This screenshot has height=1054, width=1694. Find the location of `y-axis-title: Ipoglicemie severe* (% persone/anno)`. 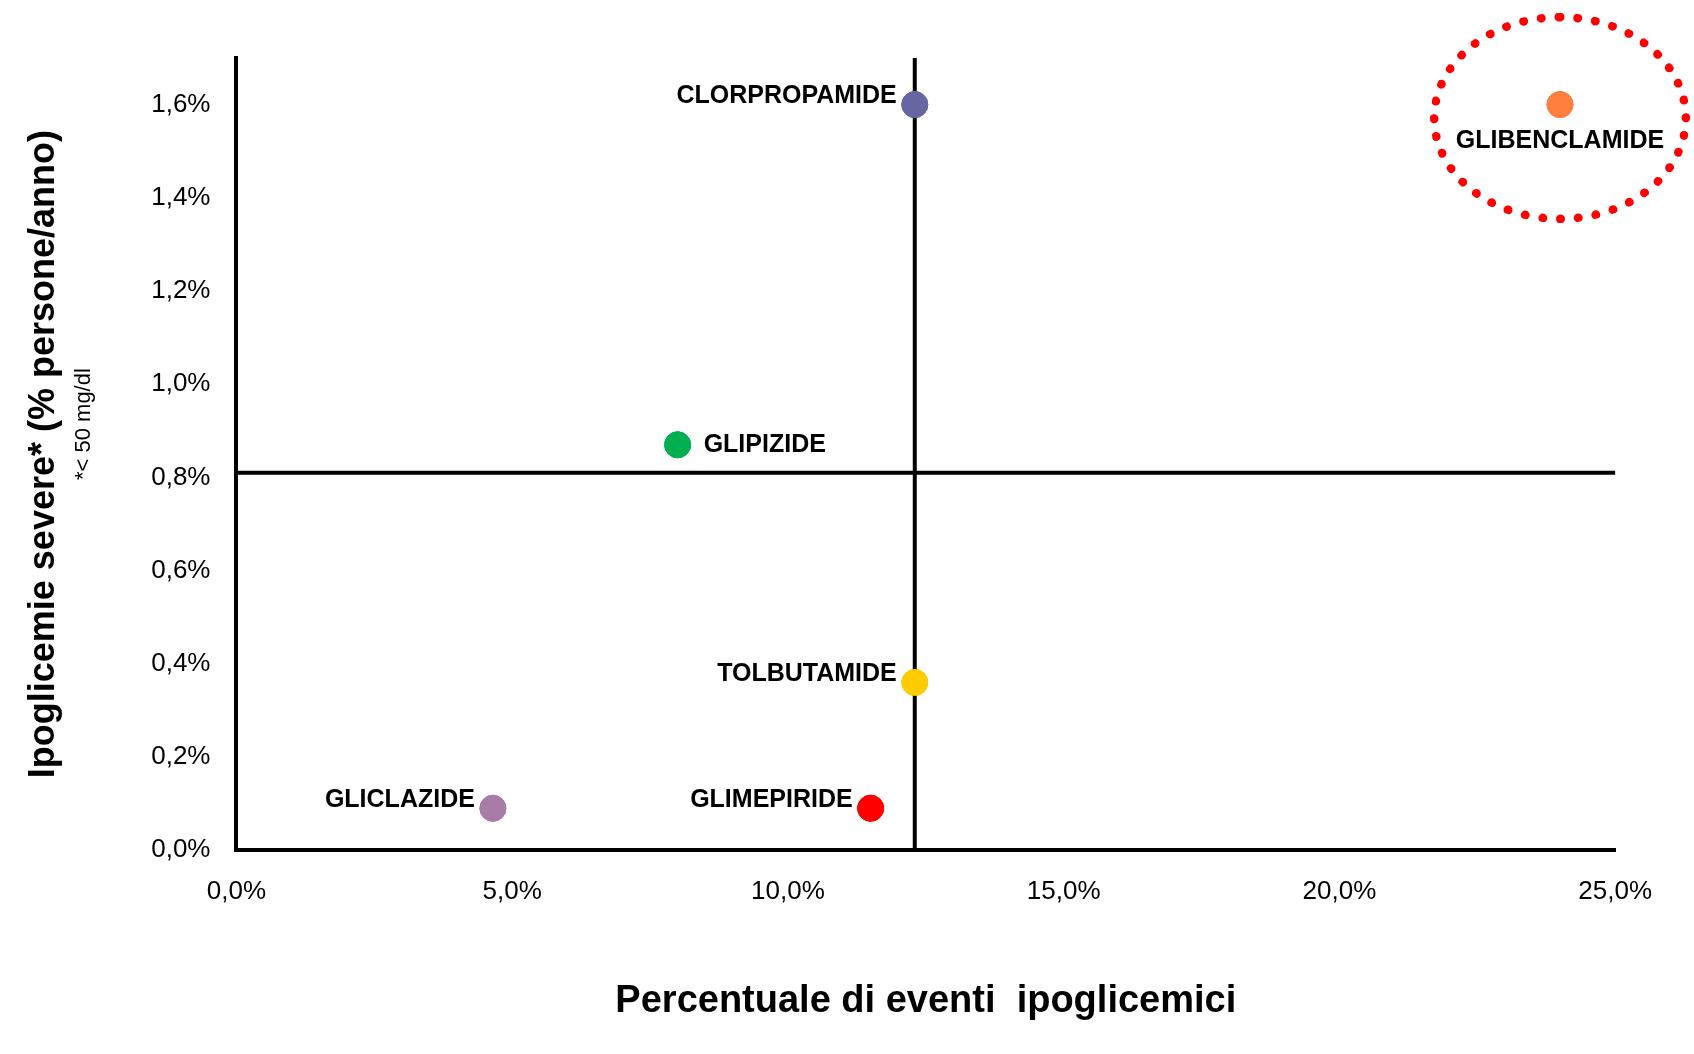

y-axis-title: Ipoglicemie severe* (% persone/anno) is located at coordinates (41, 454).